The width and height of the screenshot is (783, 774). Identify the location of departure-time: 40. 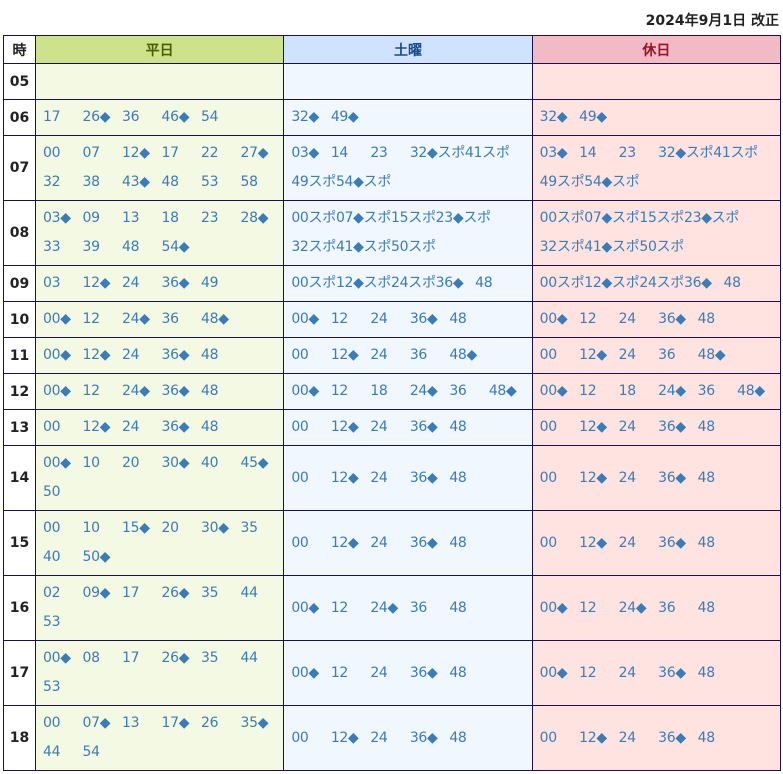
(210, 463).